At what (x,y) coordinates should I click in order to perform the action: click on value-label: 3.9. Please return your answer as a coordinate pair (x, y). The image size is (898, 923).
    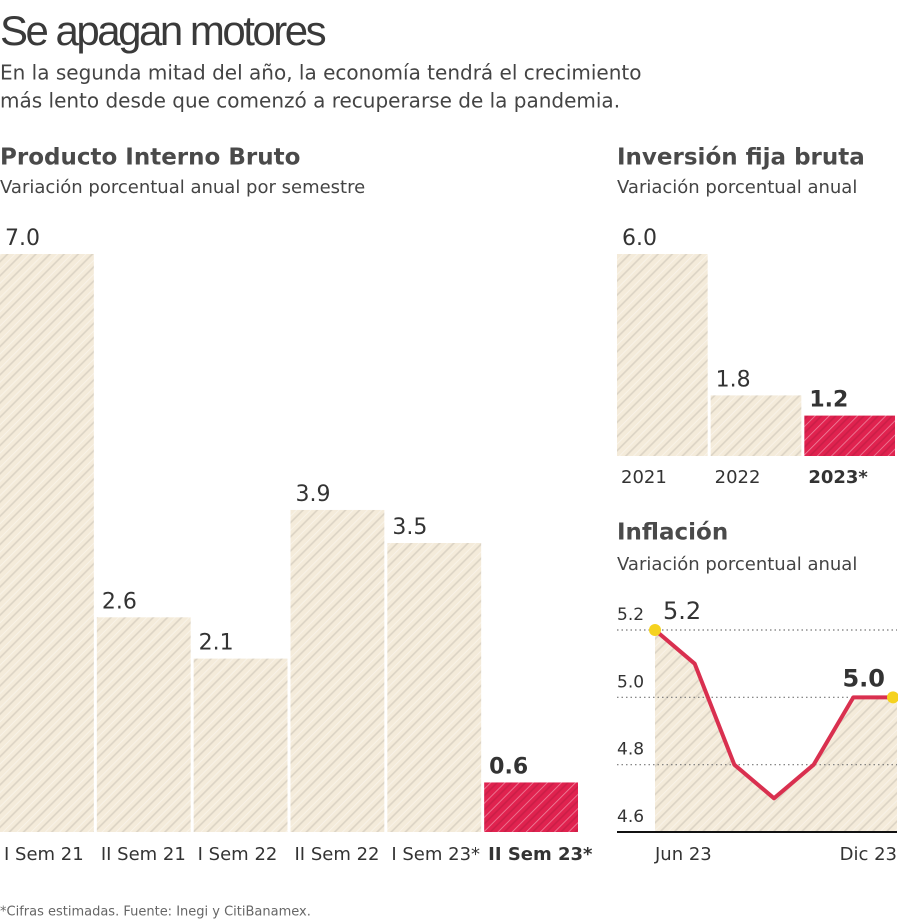
    Looking at the image, I should click on (313, 494).